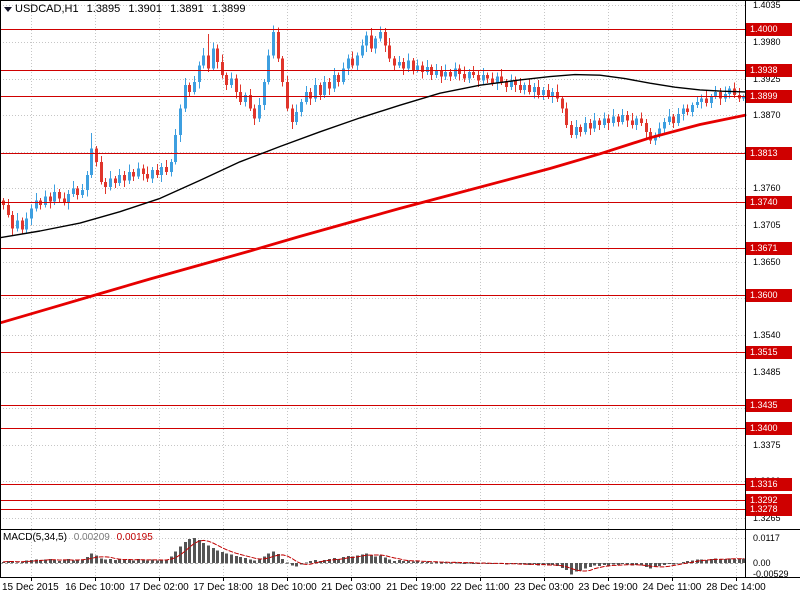 The image size is (800, 600). What do you see at coordinates (767, 445) in the screenshot?
I see `price-tick-label: 1.3375` at bounding box center [767, 445].